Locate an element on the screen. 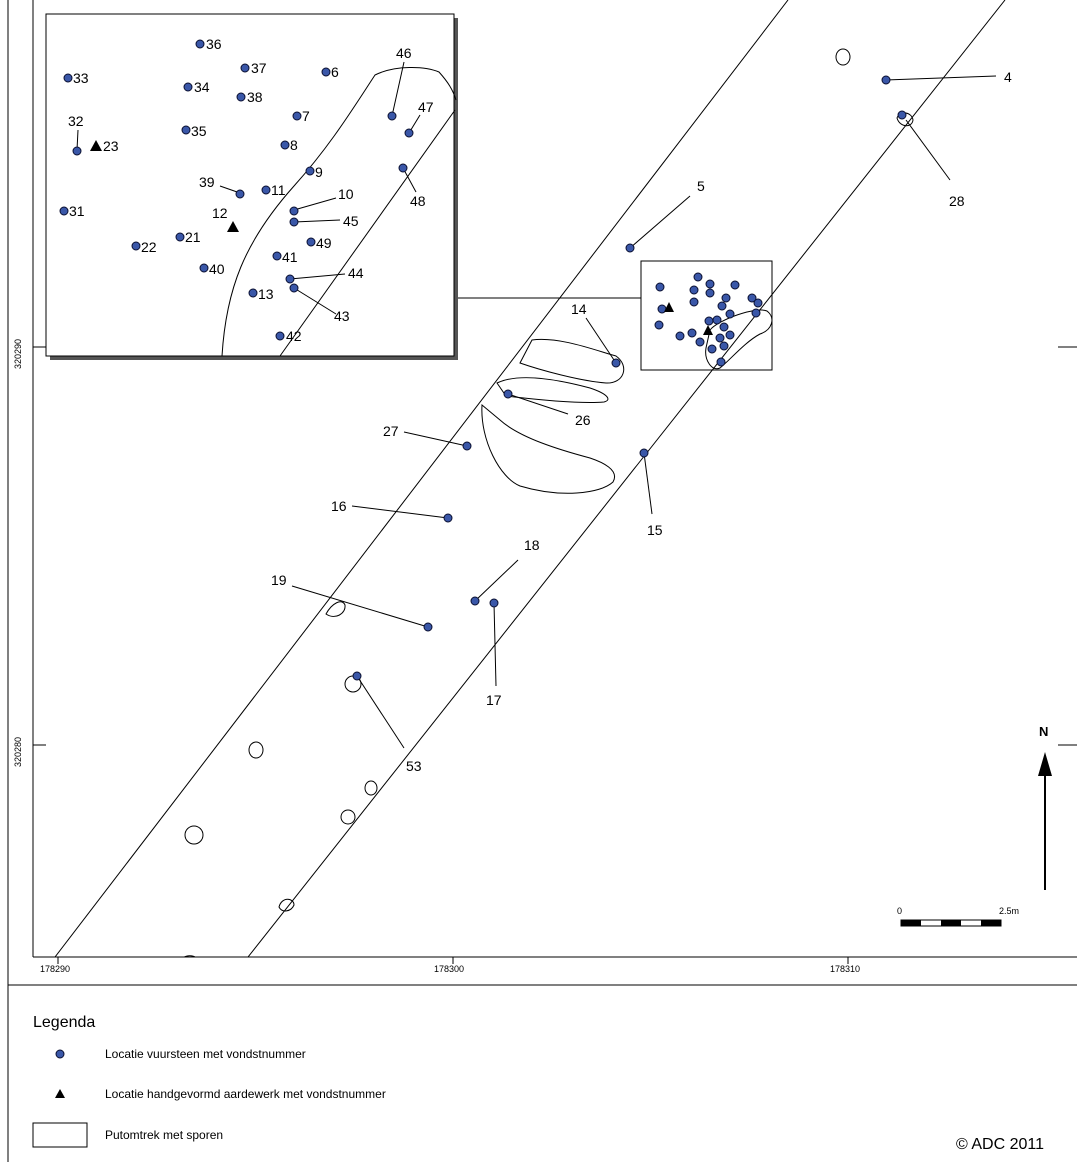 The width and height of the screenshot is (1077, 1167). inset-label: 32 is located at coordinates (76, 121).